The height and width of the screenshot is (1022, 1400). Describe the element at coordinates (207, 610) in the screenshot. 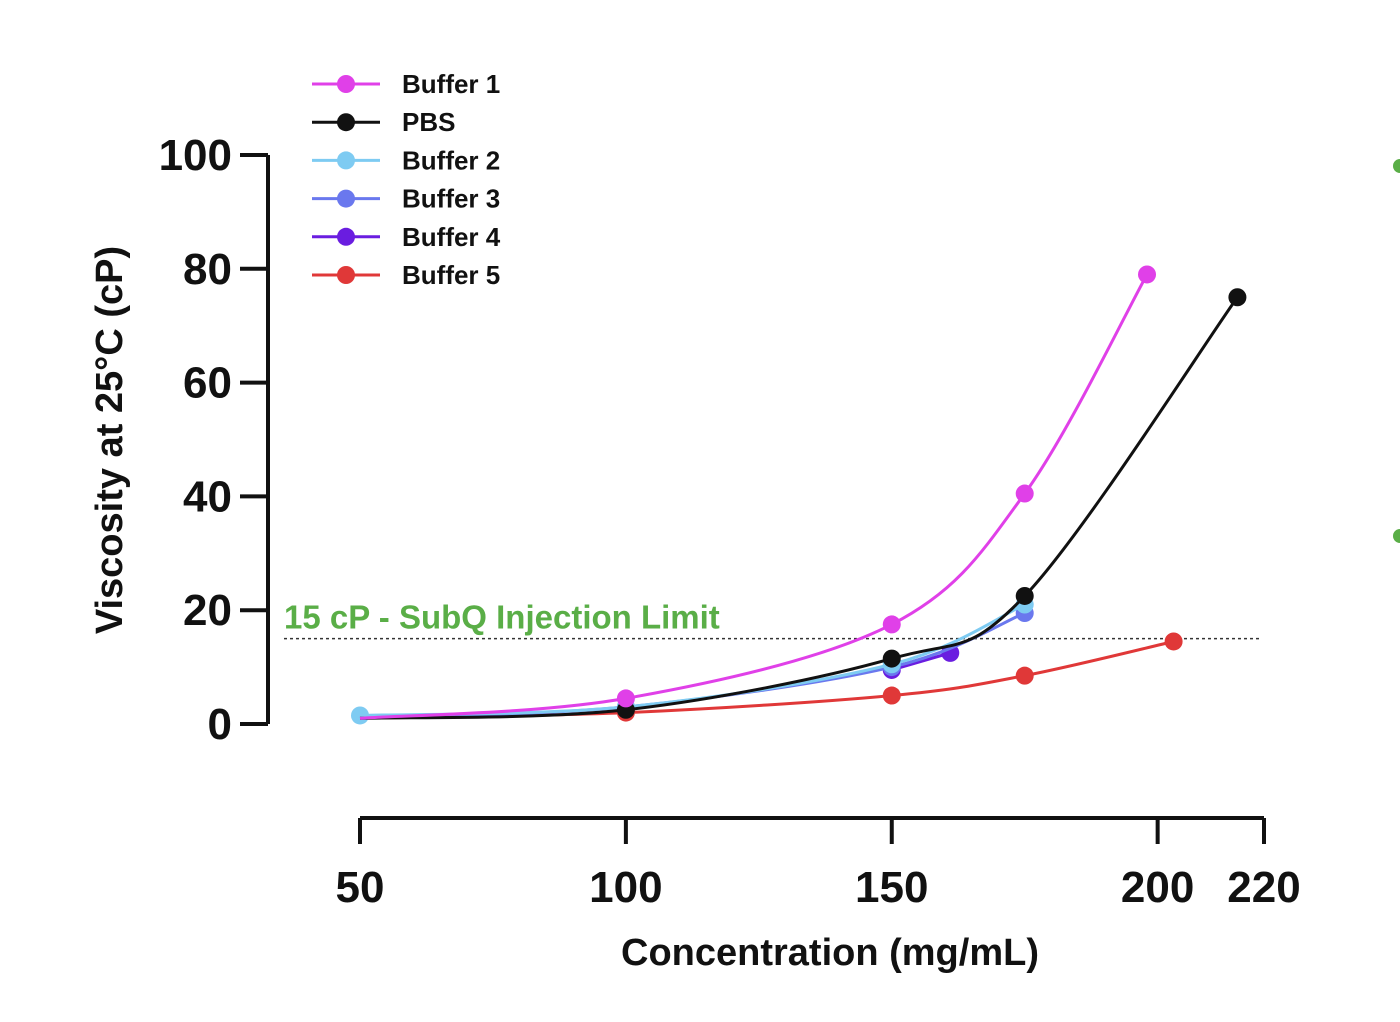

I see `y-tick-label: 20` at that location.